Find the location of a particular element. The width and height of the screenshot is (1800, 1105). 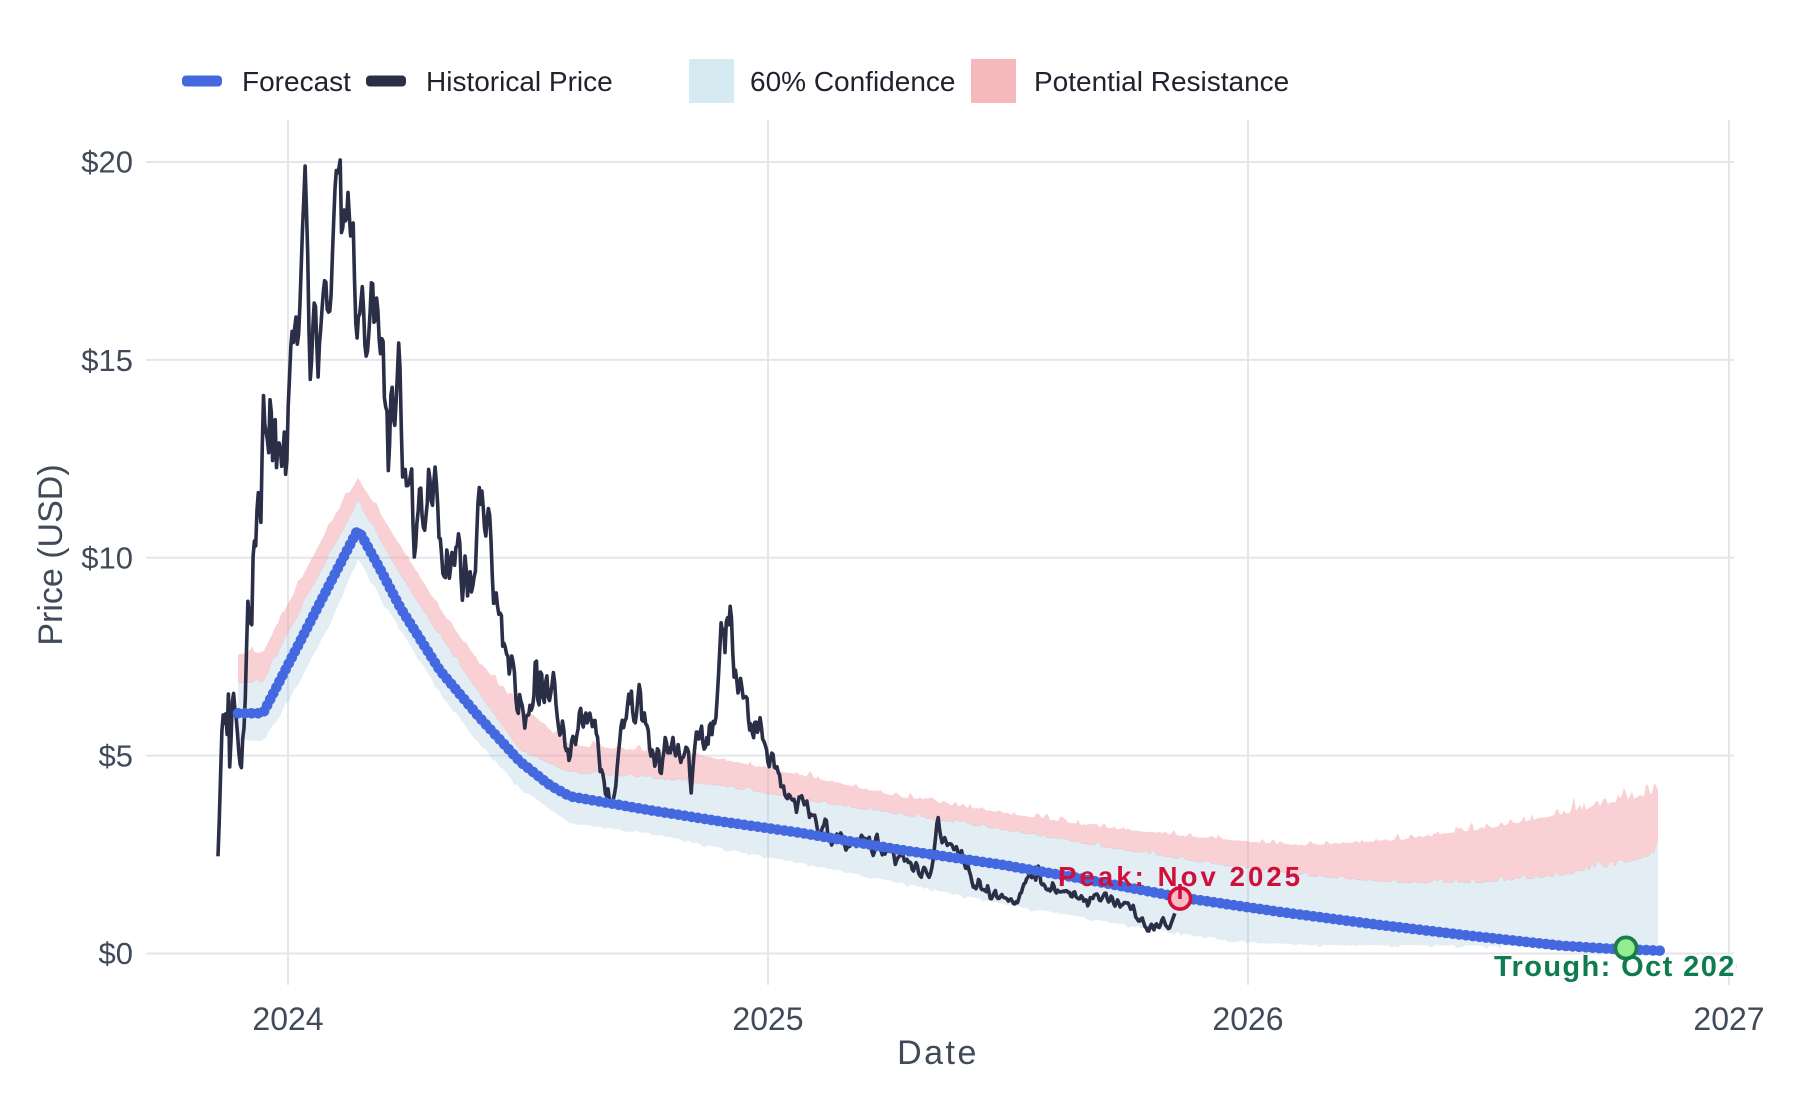

svg-text: 2027 is located at coordinates (1728, 1019).